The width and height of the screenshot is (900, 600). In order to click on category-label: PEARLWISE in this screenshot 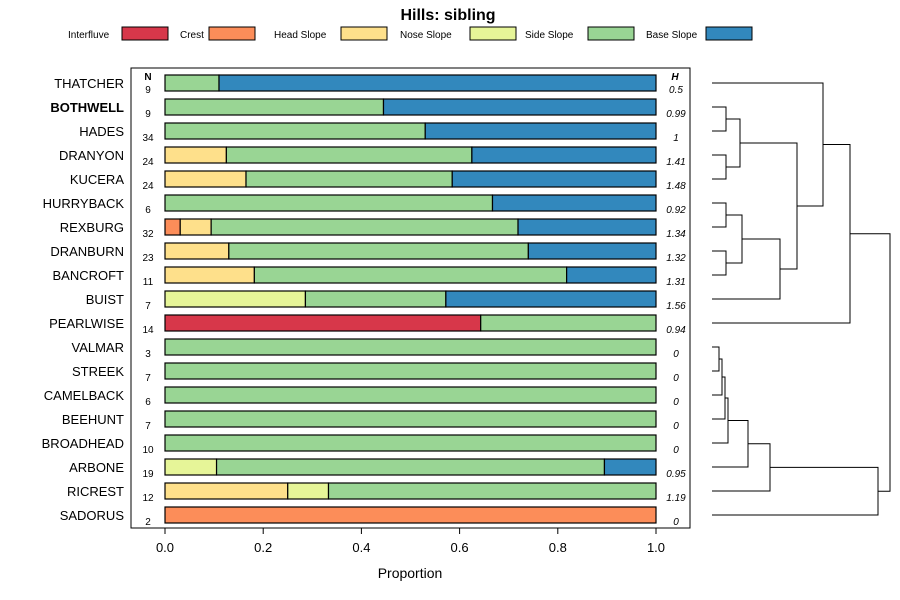, I will do `click(86, 323)`.